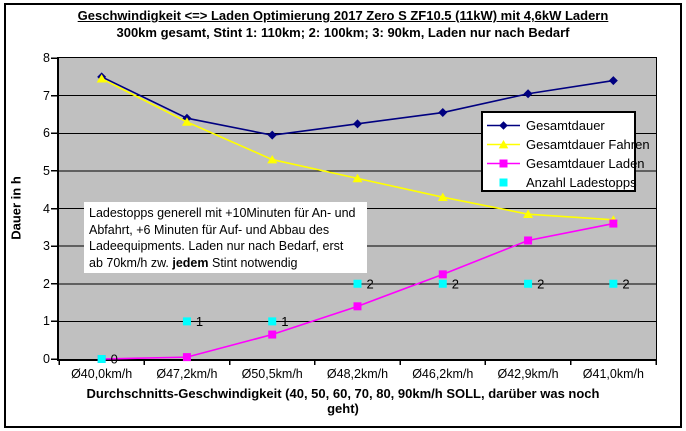 This screenshot has width=686, height=431. Describe the element at coordinates (46, 246) in the screenshot. I see `y-tick-label: 3` at that location.